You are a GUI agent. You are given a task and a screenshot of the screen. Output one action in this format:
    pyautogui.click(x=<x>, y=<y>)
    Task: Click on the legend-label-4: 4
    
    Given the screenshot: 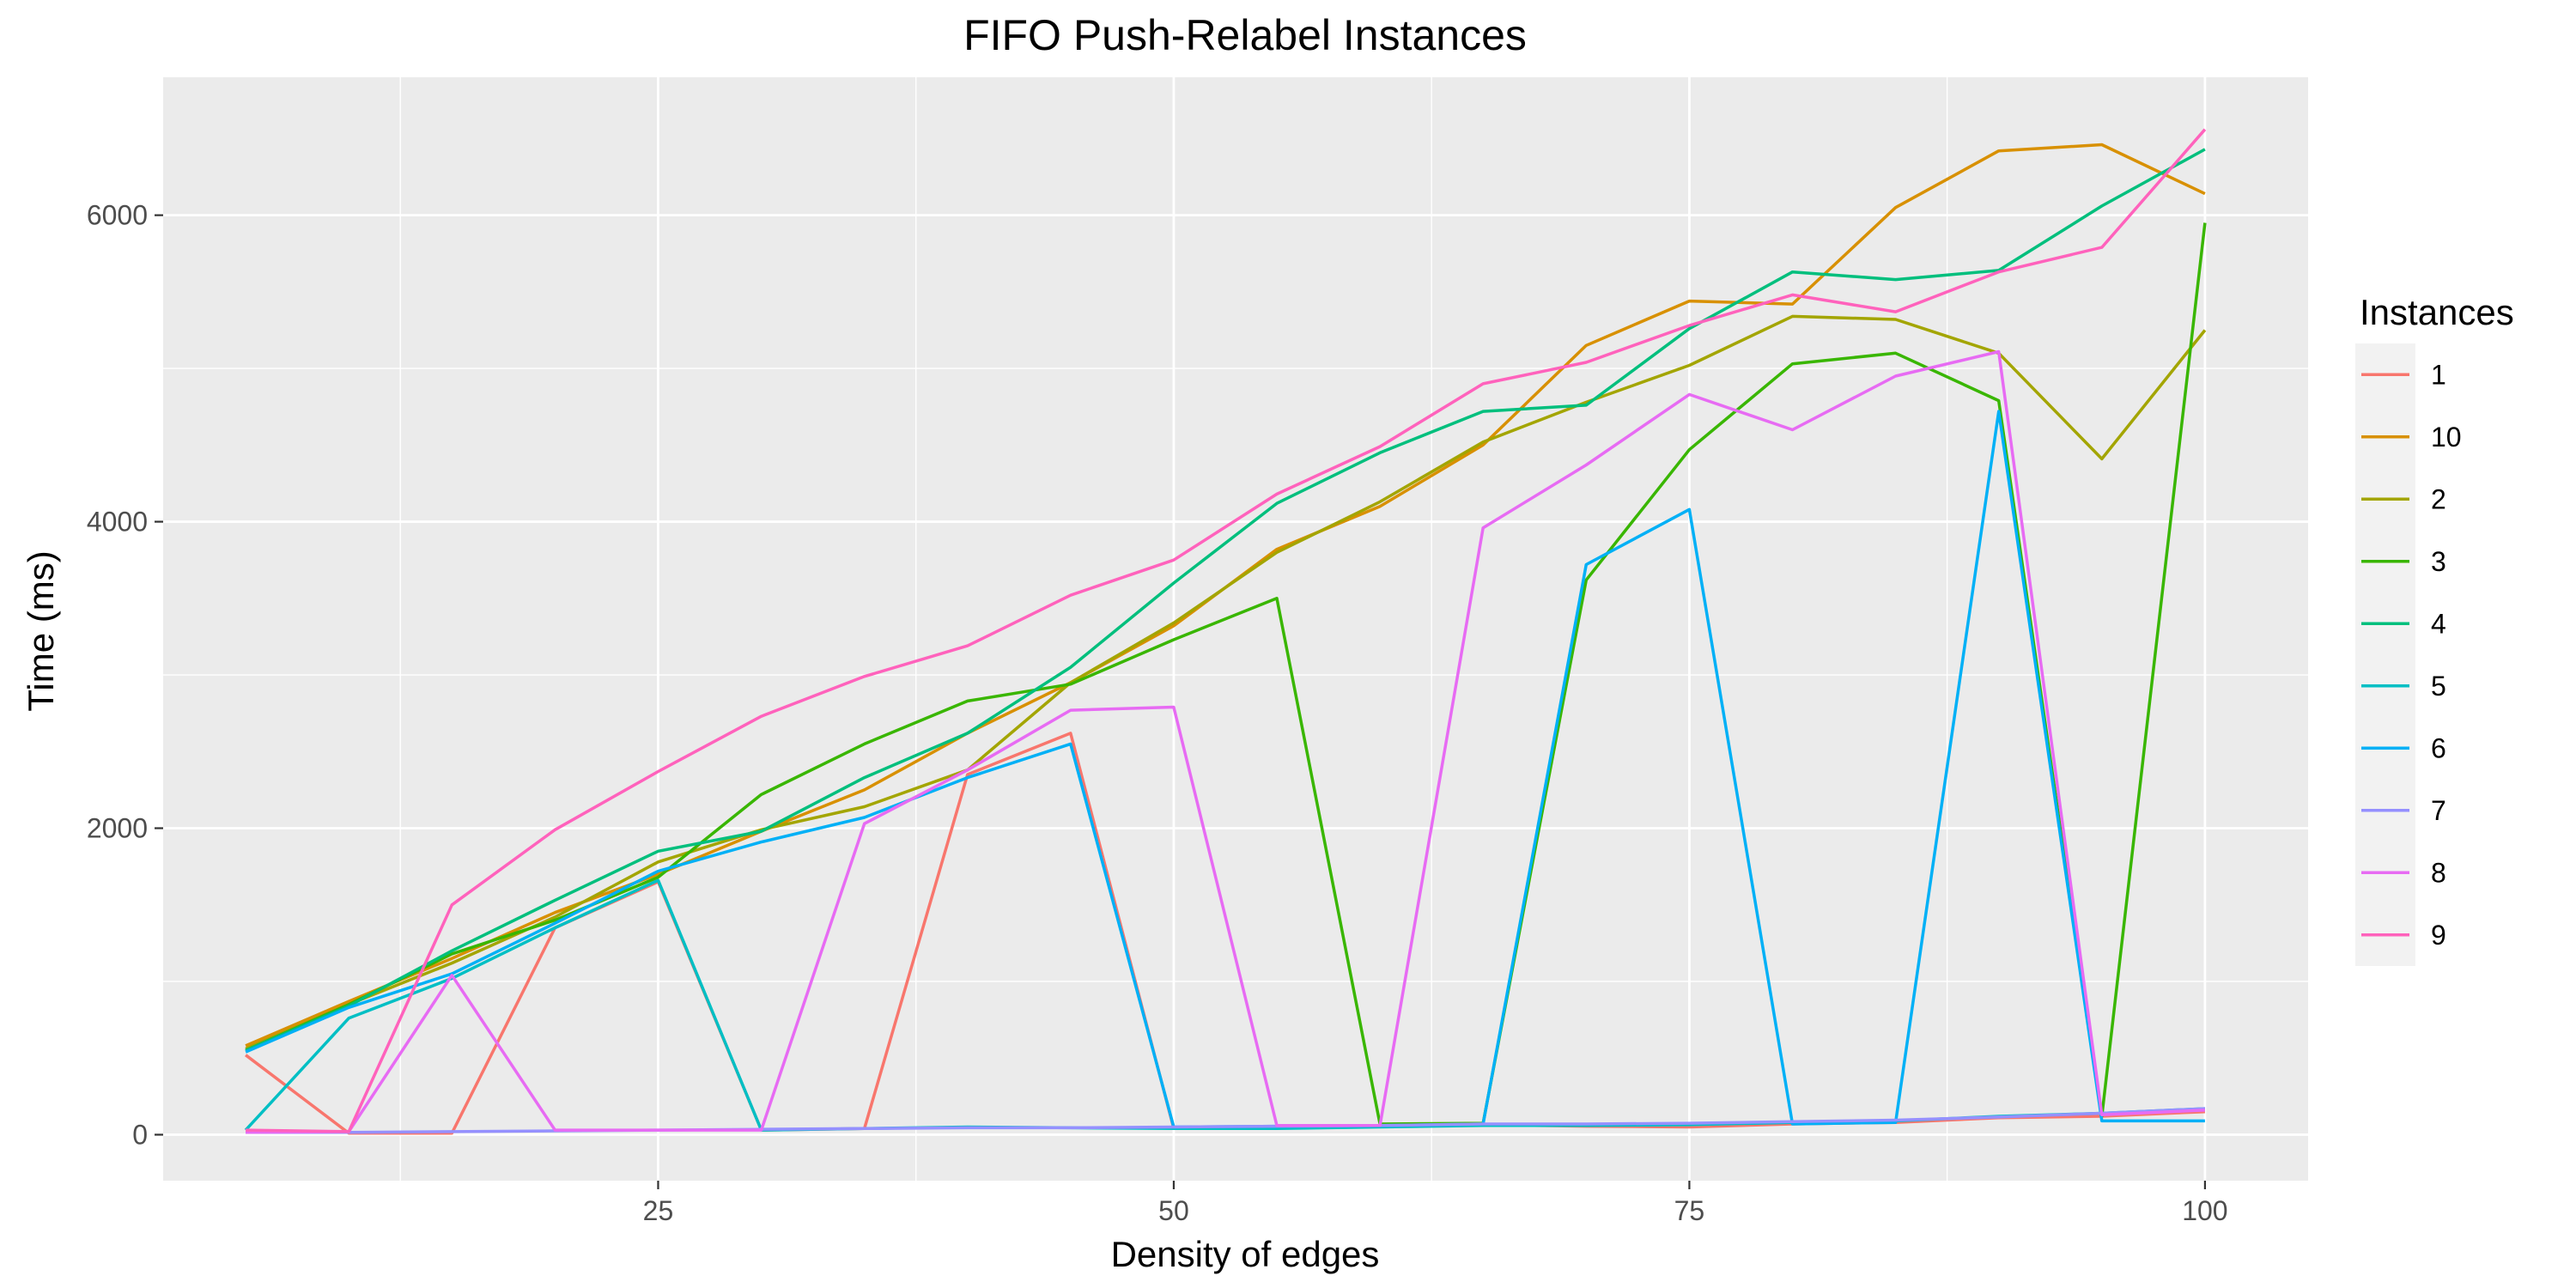 What is the action you would take?
    pyautogui.click(x=2438, y=623)
    